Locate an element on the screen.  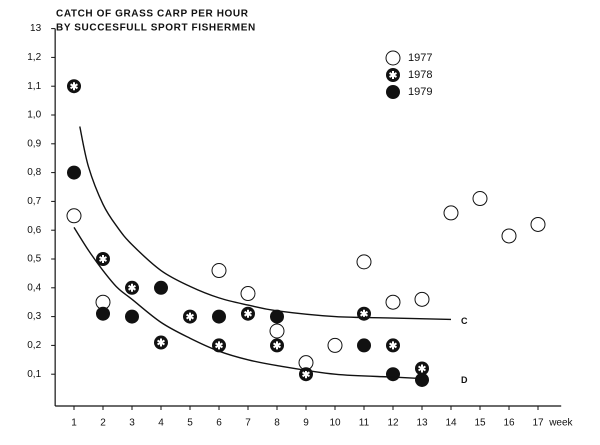
y-tick-label: 0,1 is located at coordinates (34, 374).